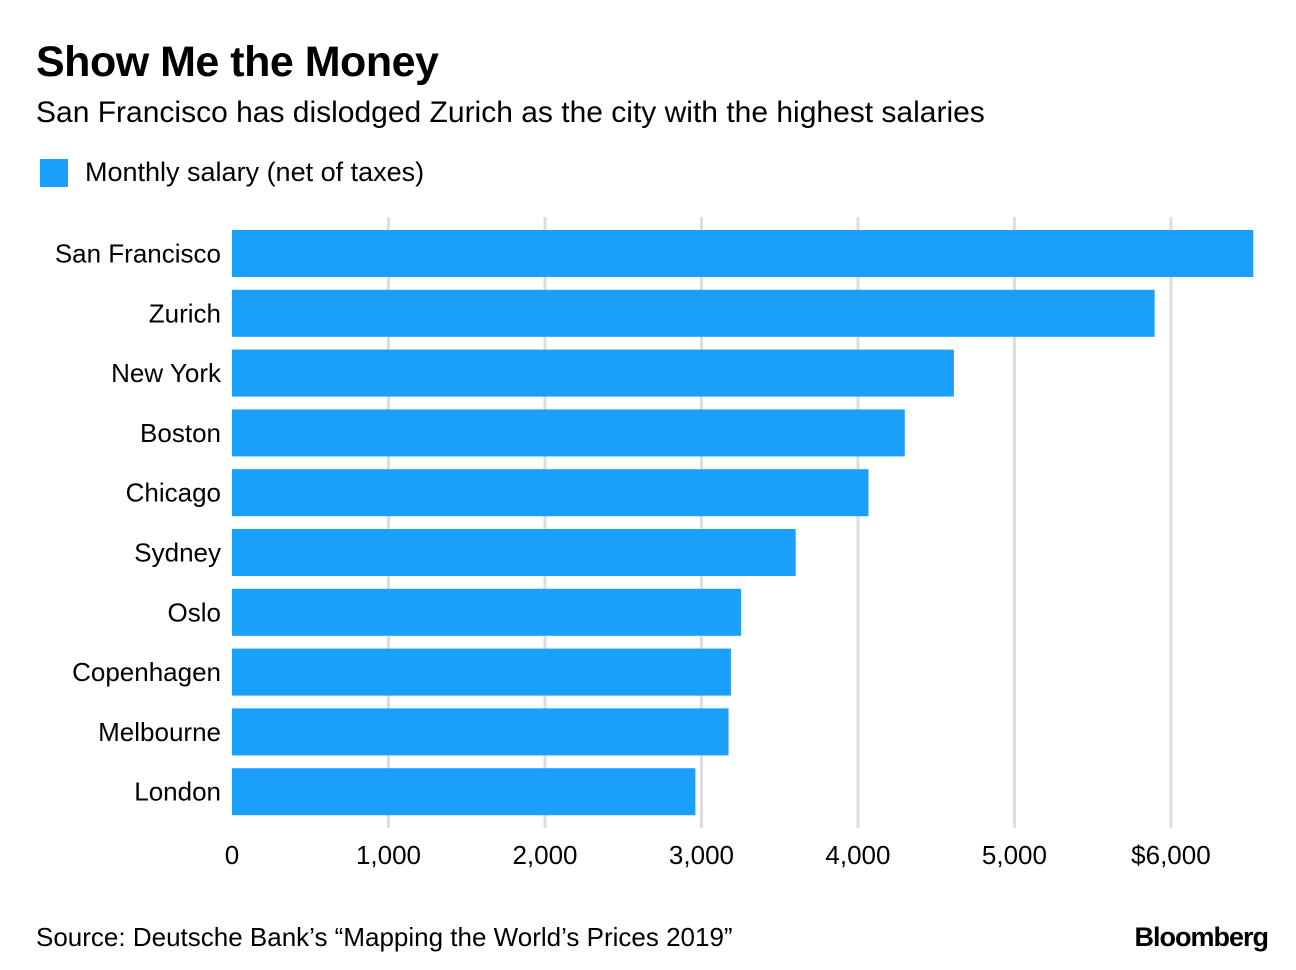  Describe the element at coordinates (480, 732) in the screenshot. I see `bar-melbourne` at that location.